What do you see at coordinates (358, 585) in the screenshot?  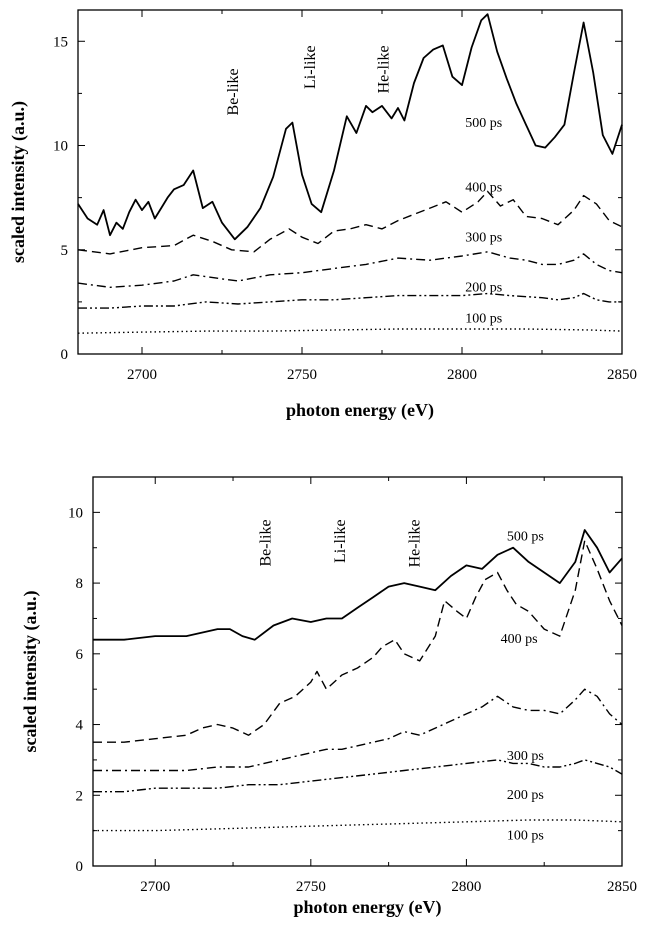 I see `series-line-500-ps` at bounding box center [358, 585].